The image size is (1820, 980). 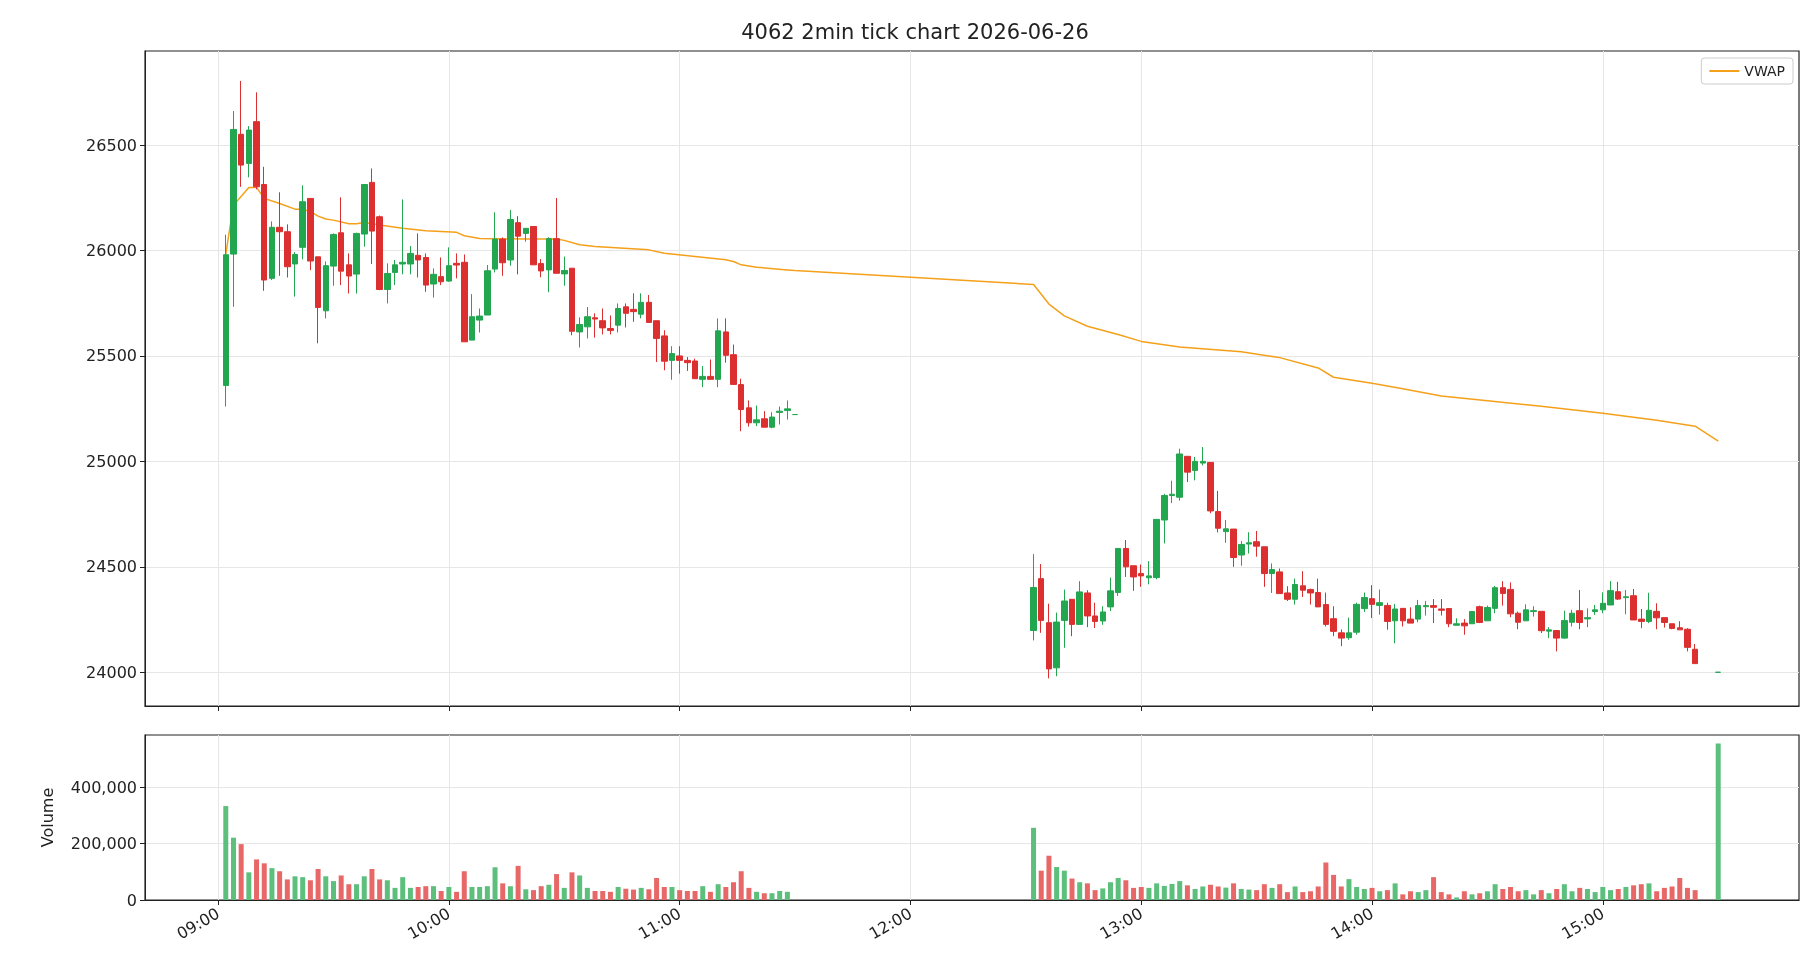 I want to click on y-tick-label: 26000, so click(x=111, y=250).